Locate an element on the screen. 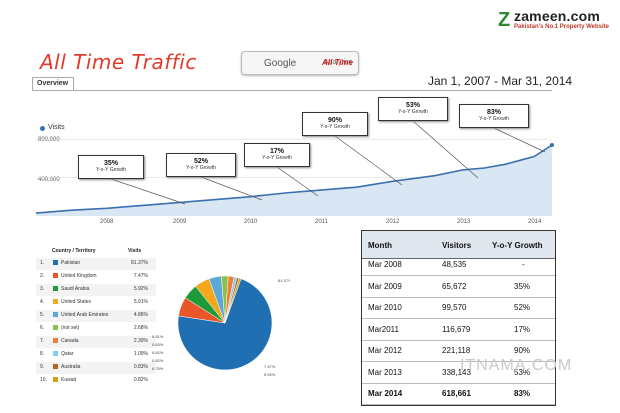 Image resolution: width=620 pixels, height=413 pixels. growth-callout: 35% Y-o-Y Growth is located at coordinates (111, 167).